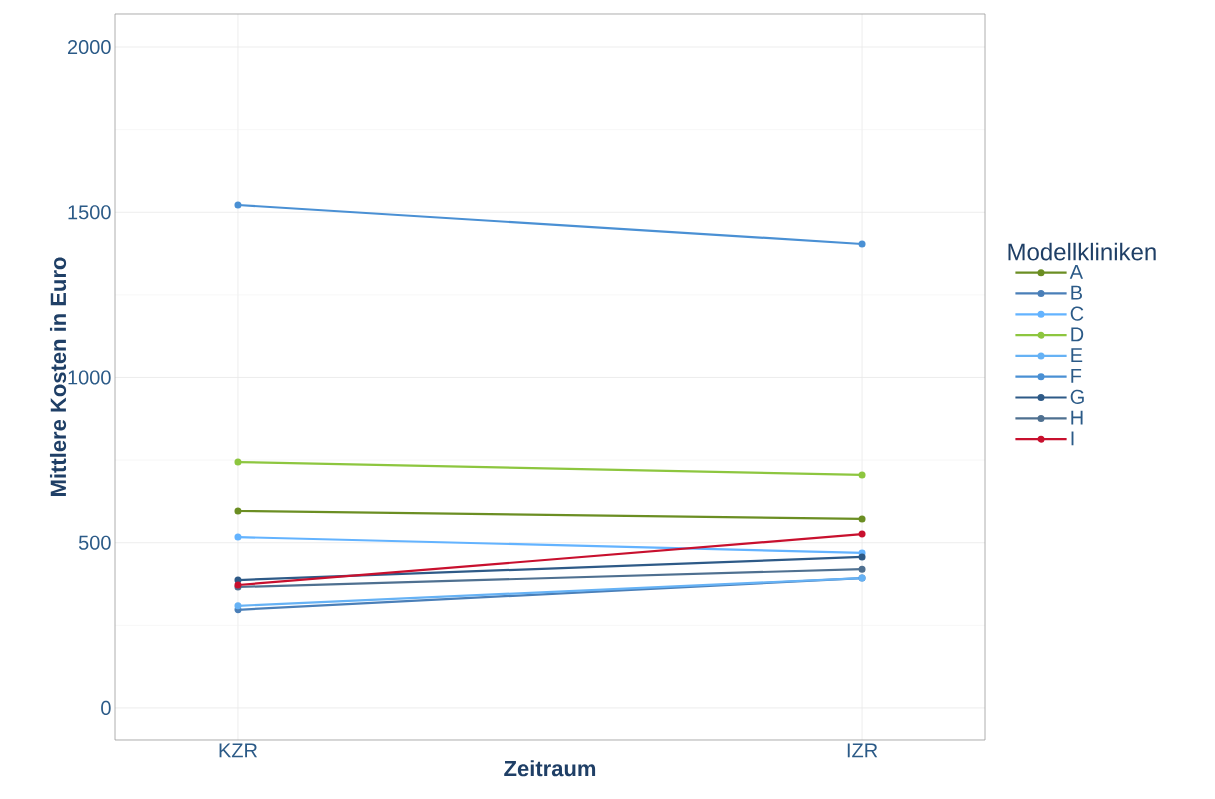 The image size is (1215, 799). I want to click on legend-label: I, so click(1072, 438).